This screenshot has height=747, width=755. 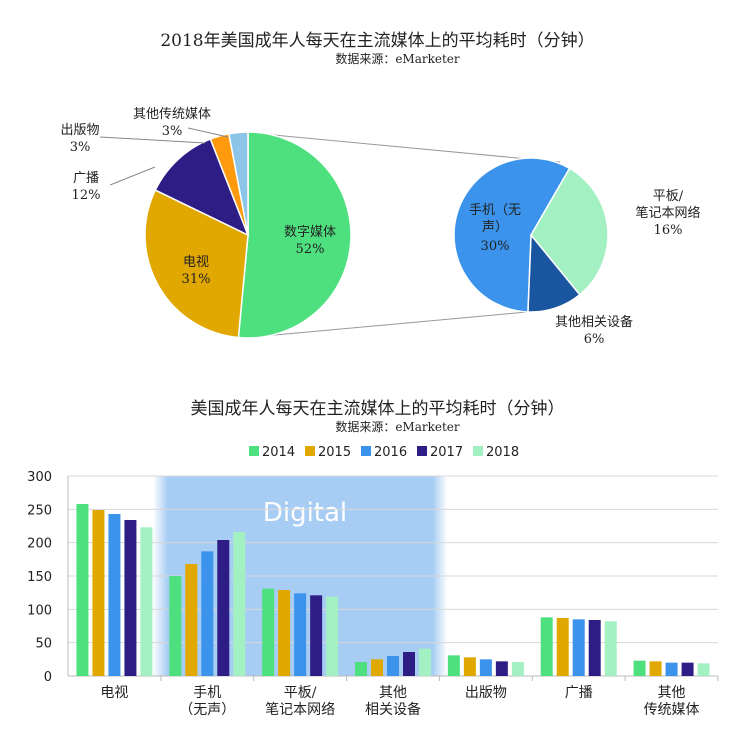 I want to click on pie-label: 数字媒体, so click(x=310, y=232).